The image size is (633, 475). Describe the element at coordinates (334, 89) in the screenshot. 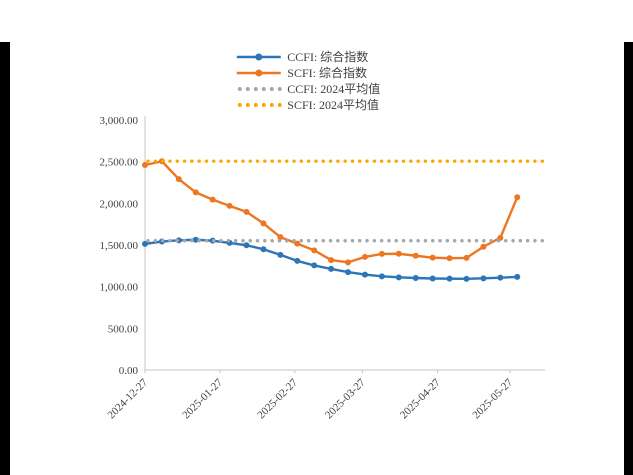

I see `legend-item-label: CCFI: 2024平均值` at that location.